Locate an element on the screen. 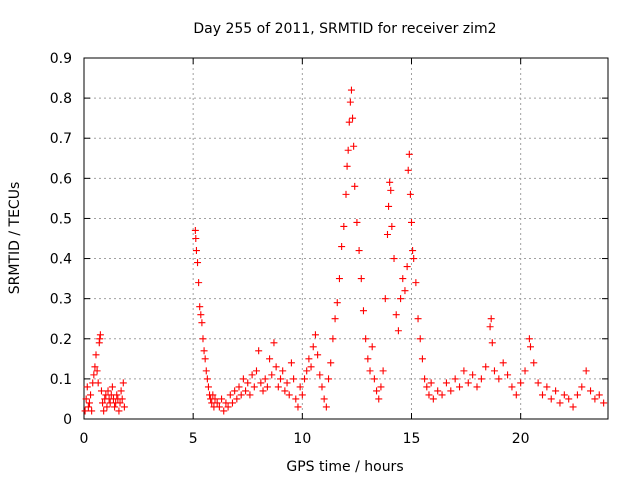  x-tick-label: 15 is located at coordinates (412, 439).